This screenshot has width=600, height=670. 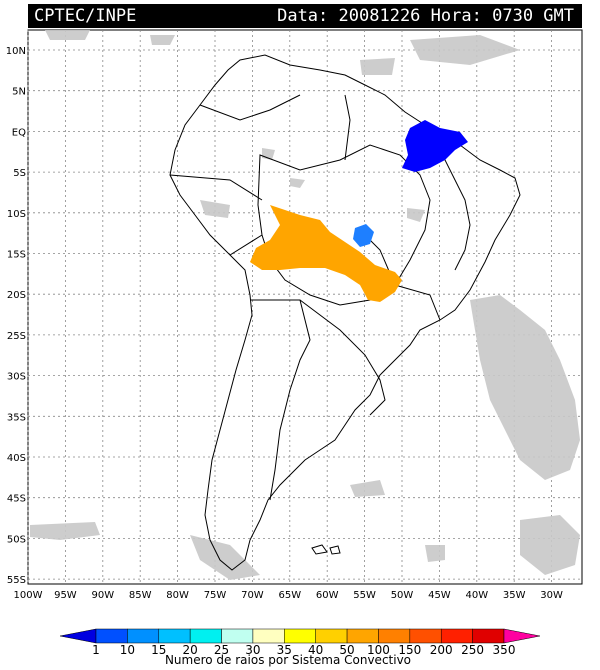 I want to click on lat-tick-label: 45S, so click(x=16, y=499).